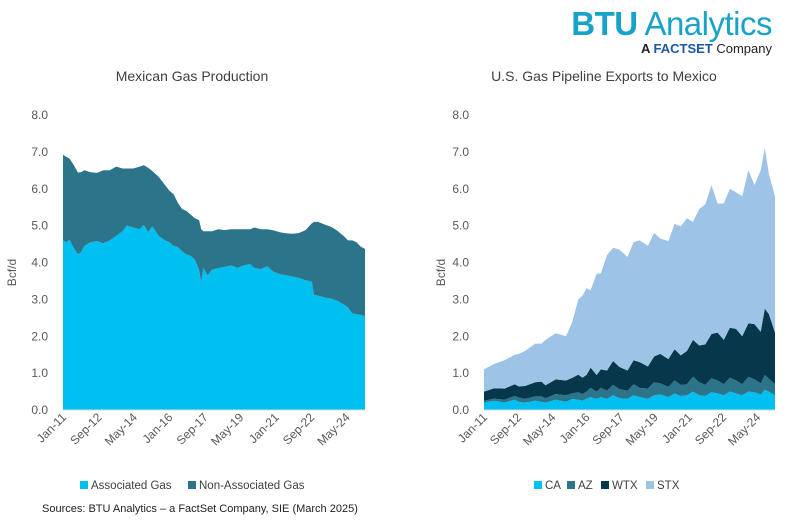 This screenshot has width=790, height=525. What do you see at coordinates (642, 429) in the screenshot?
I see `exports-x-tick-label: May-19` at bounding box center [642, 429].